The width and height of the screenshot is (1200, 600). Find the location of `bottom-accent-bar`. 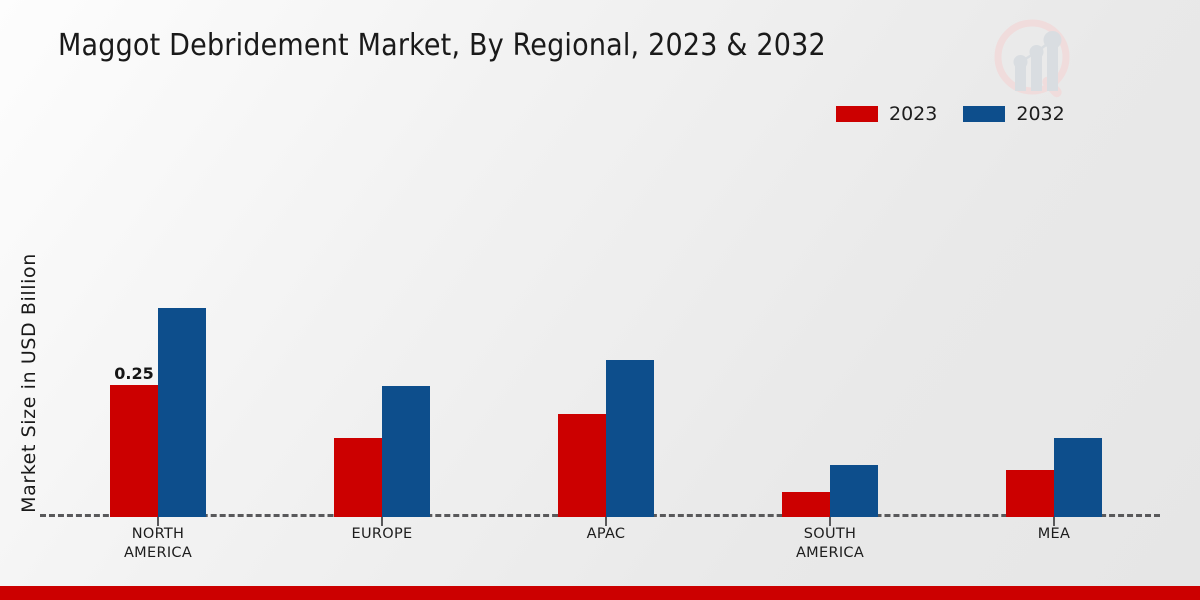

bottom-accent-bar is located at coordinates (600, 593).